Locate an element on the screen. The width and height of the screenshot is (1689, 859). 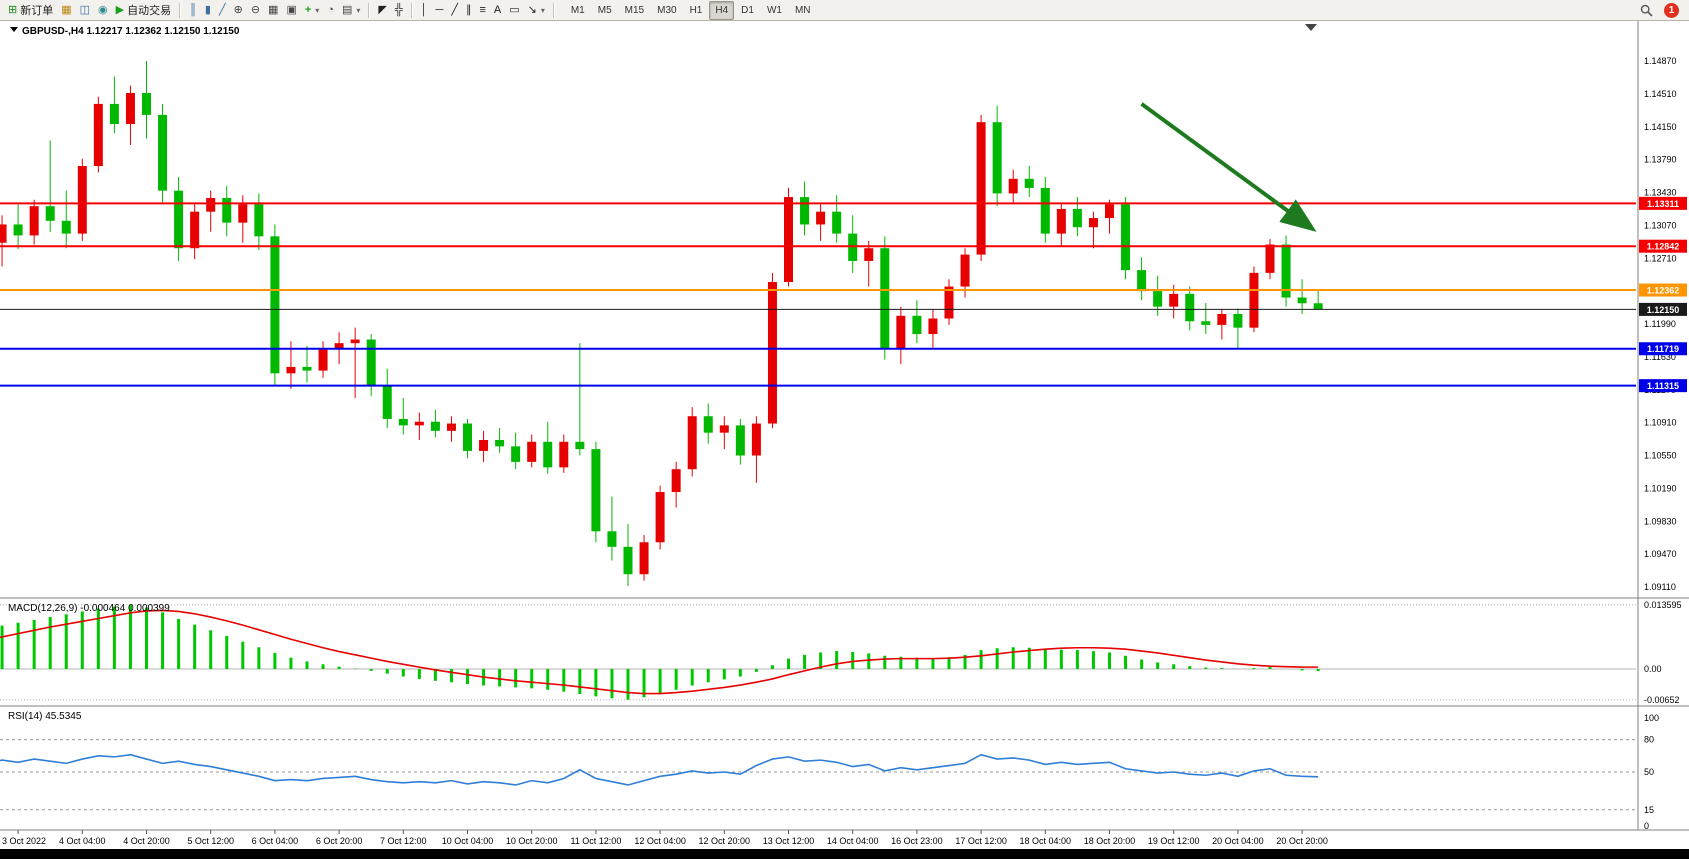
text-label-button: ▭ is located at coordinates (514, 10).